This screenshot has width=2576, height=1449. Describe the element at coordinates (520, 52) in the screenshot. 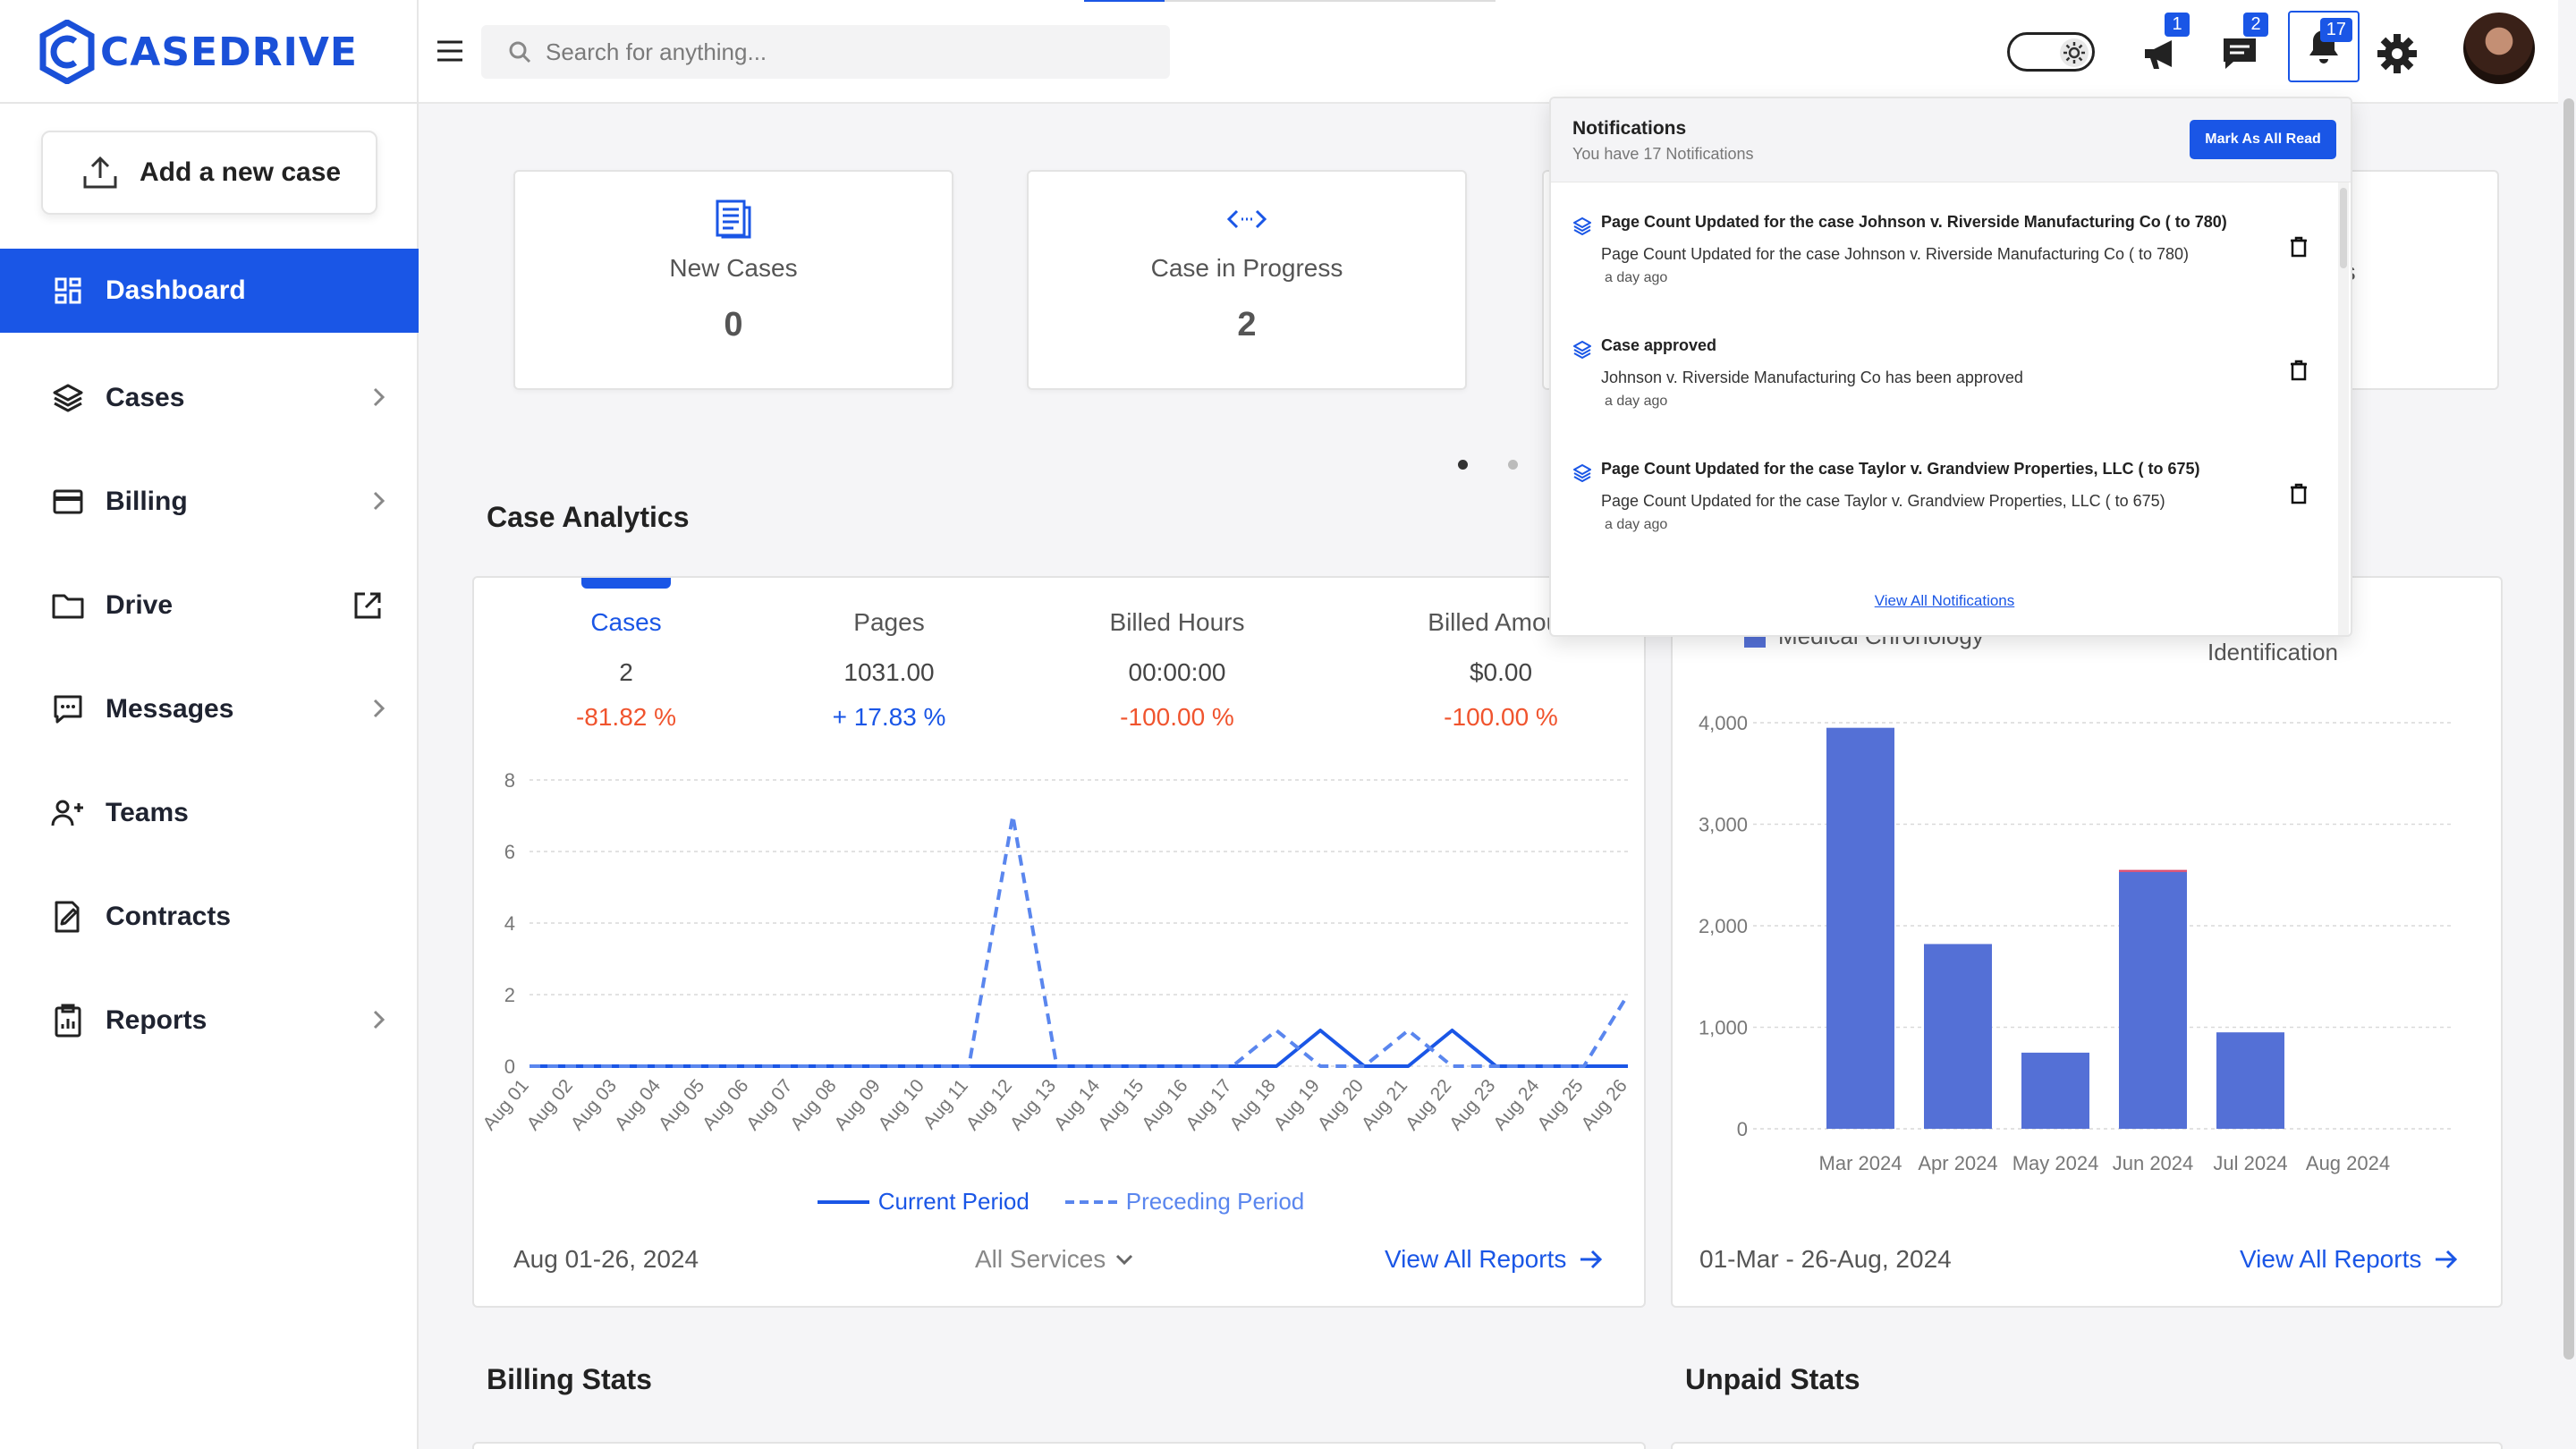

I see `search-icon` at that location.